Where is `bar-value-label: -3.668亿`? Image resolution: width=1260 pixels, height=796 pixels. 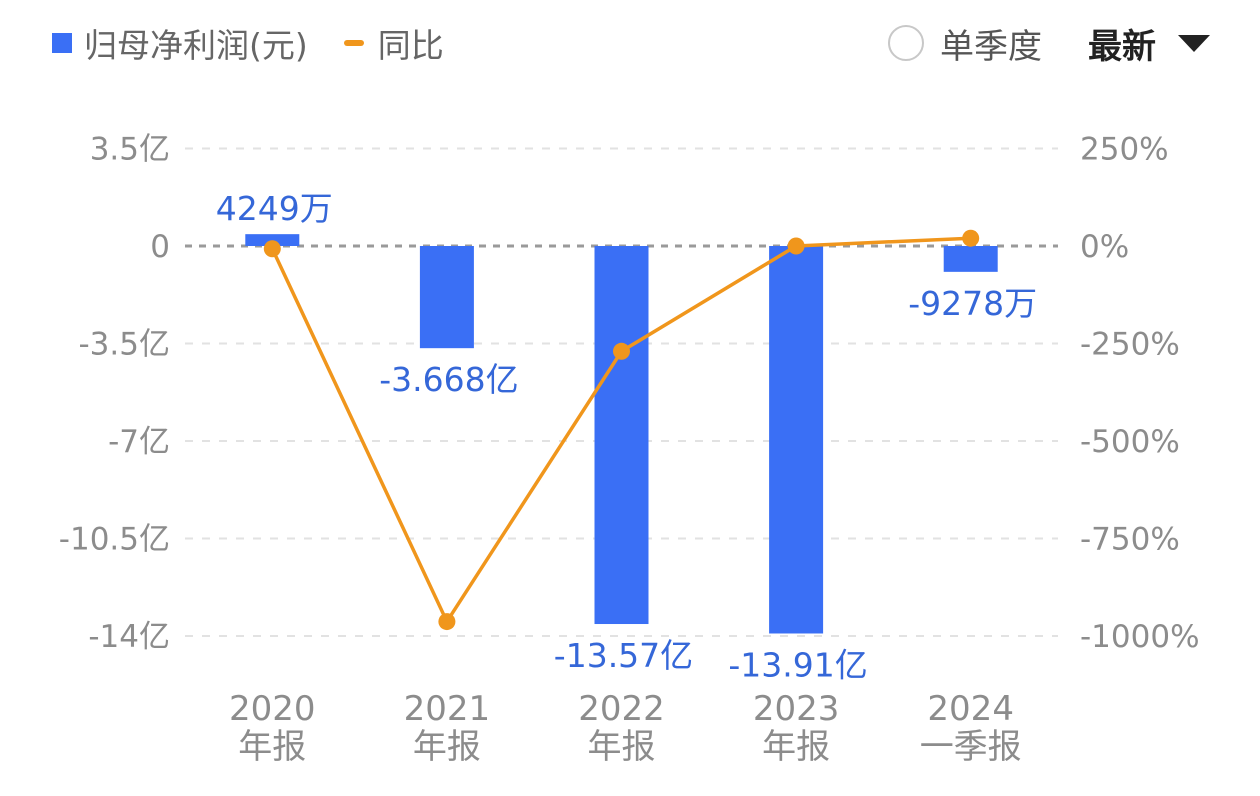 bar-value-label: -3.668亿 is located at coordinates (448, 379).